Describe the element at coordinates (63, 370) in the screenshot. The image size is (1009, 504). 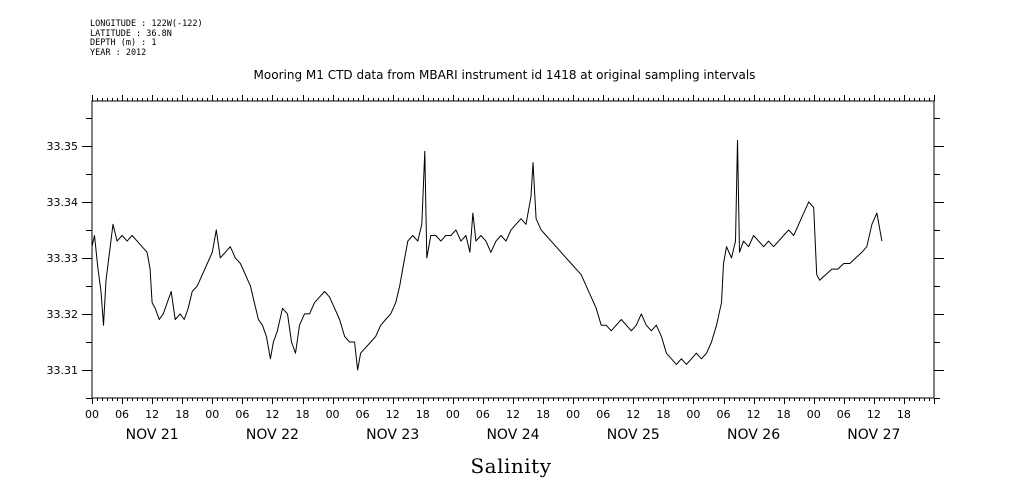
I see `y-tick-label: 33.31` at that location.